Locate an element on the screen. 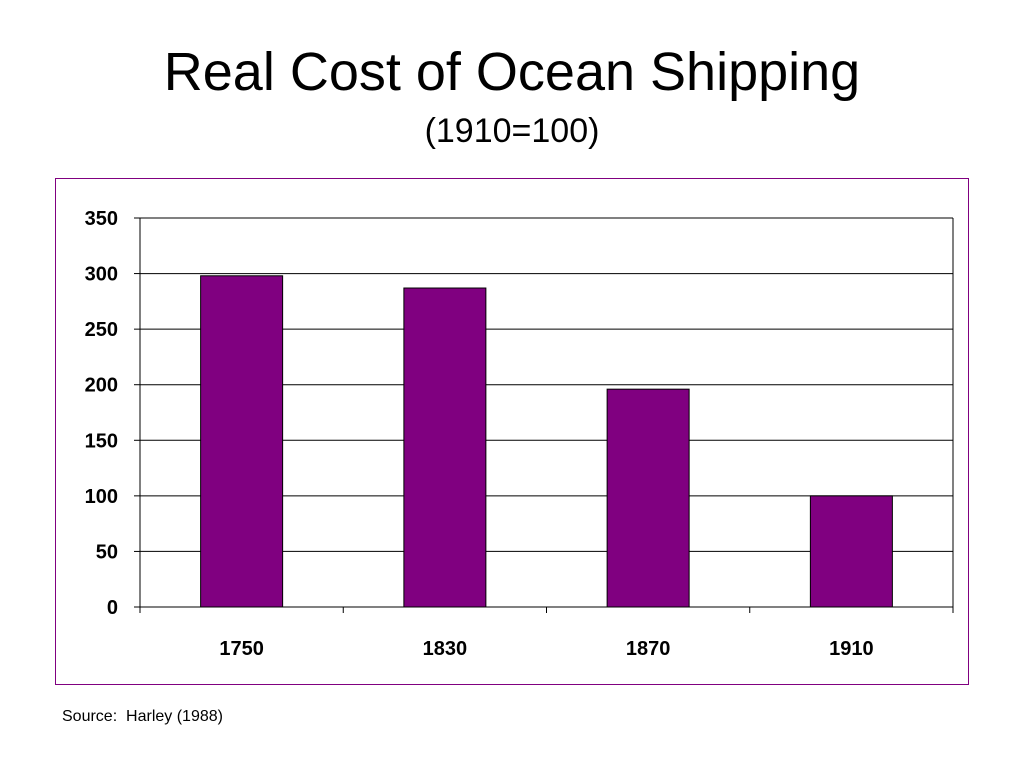 The height and width of the screenshot is (768, 1024). y-tick-label: 250 is located at coordinates (101, 330).